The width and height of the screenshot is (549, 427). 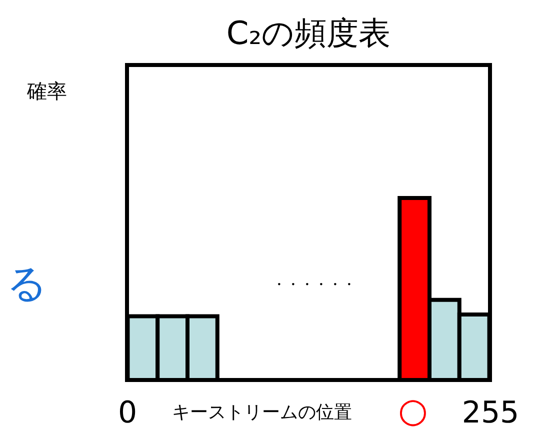 I want to click on x-axis-title: キーストリームの位置, so click(x=262, y=412).